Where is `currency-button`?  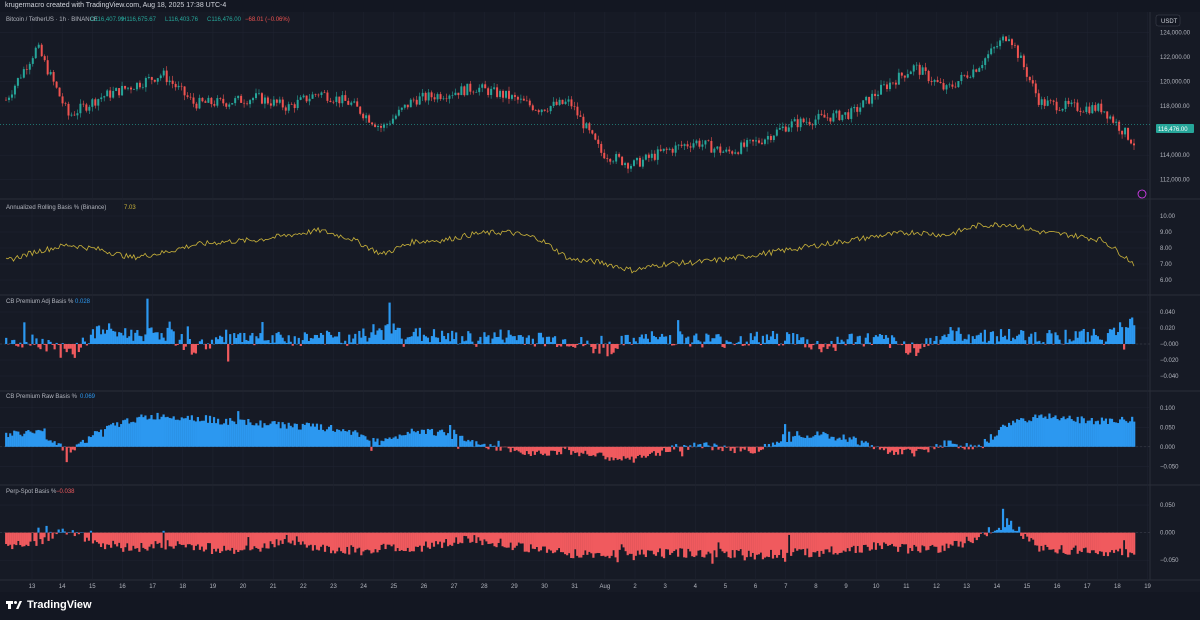
currency-button is located at coordinates (1168, 20).